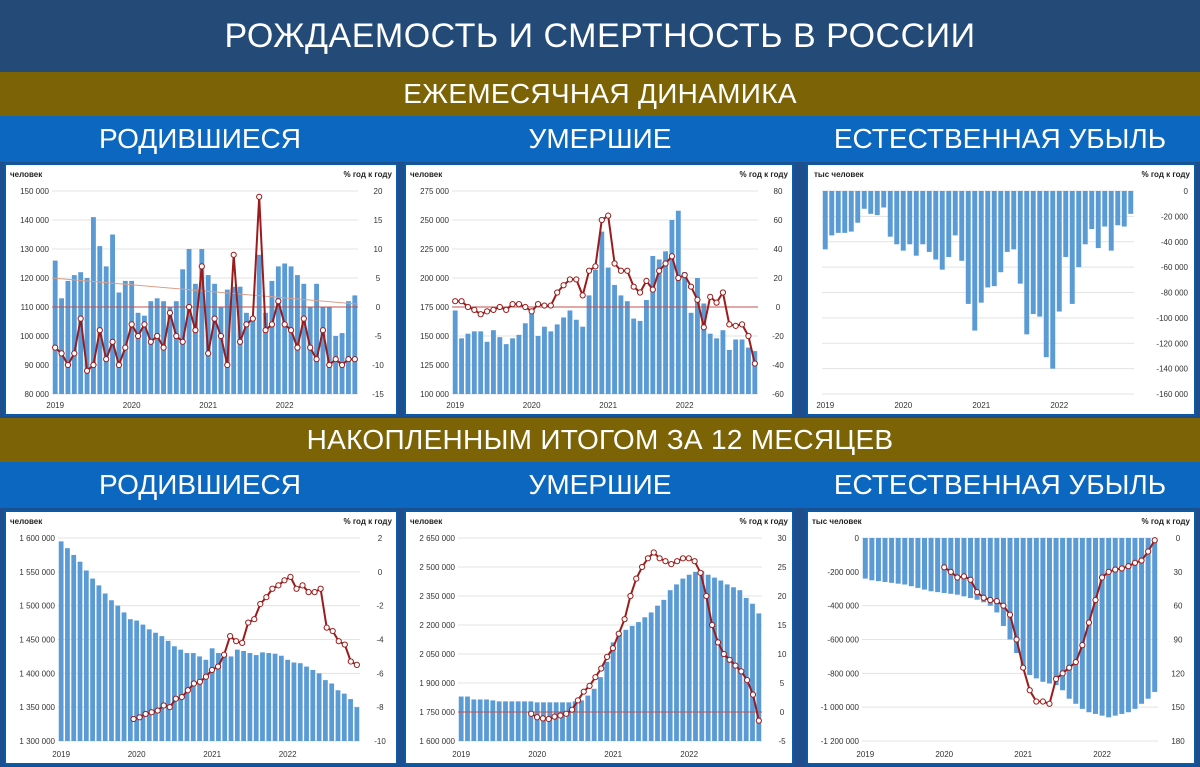 This screenshot has width=1200, height=767. What do you see at coordinates (37, 538) in the screenshot?
I see `y-tick-label: 1 600 000` at bounding box center [37, 538].